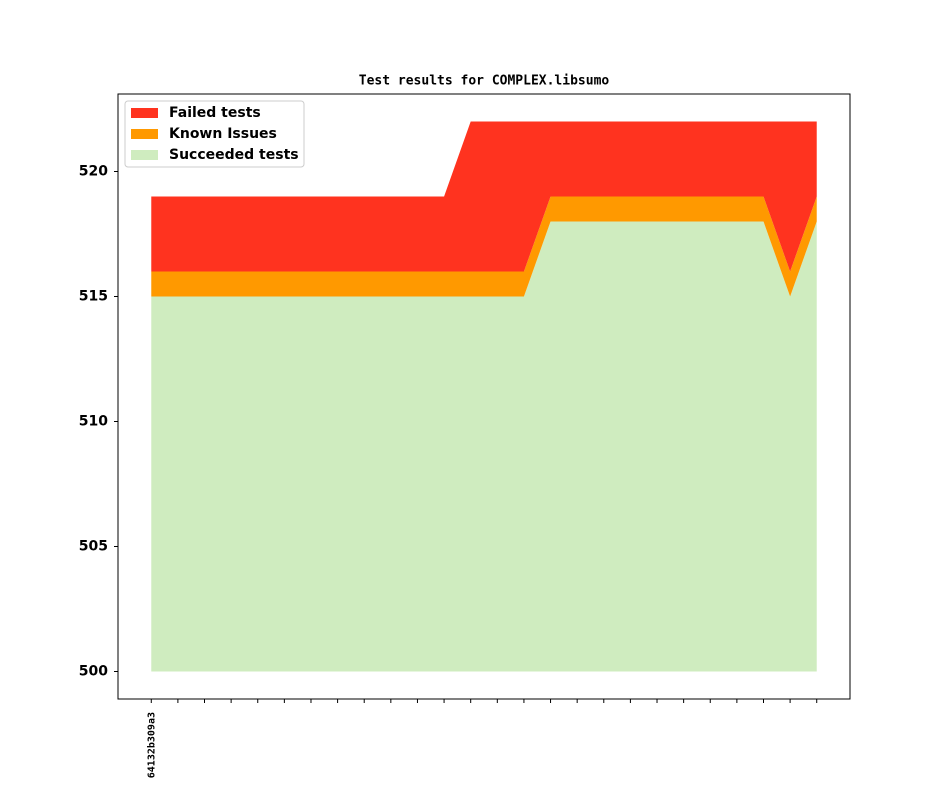 The height and width of the screenshot is (791, 944). What do you see at coordinates (93, 547) in the screenshot?
I see `y-tick-label: 505` at bounding box center [93, 547].